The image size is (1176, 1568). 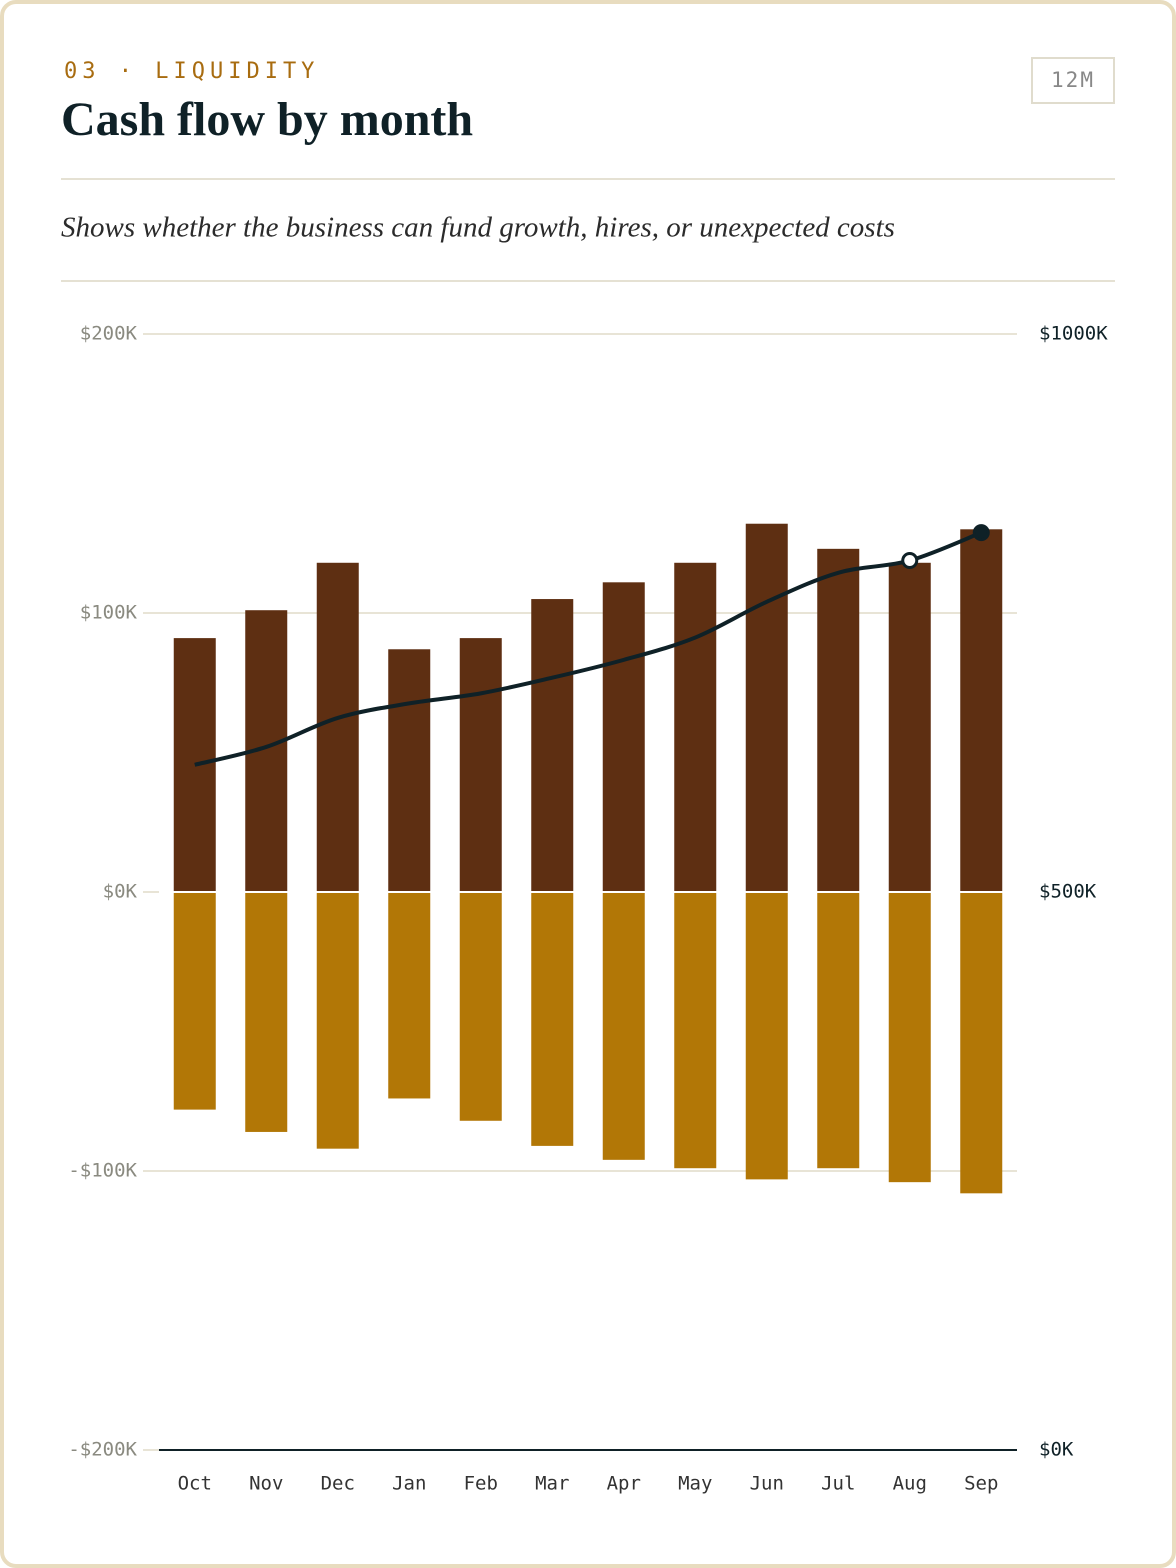 What do you see at coordinates (102, 1171) in the screenshot?
I see `y-tick-label: -$100K` at bounding box center [102, 1171].